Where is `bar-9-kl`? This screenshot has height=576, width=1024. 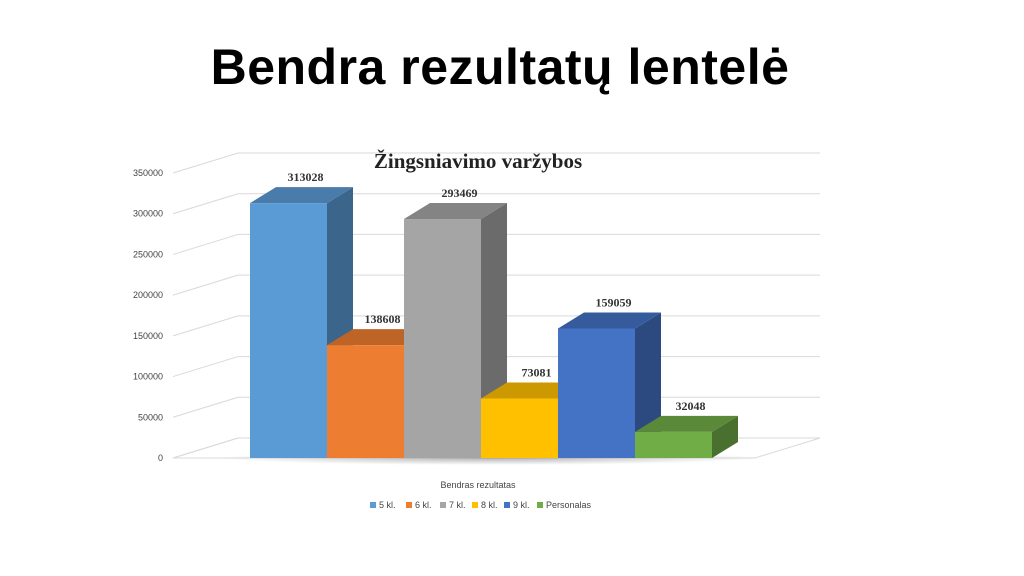
bar-9-kl is located at coordinates (609, 385).